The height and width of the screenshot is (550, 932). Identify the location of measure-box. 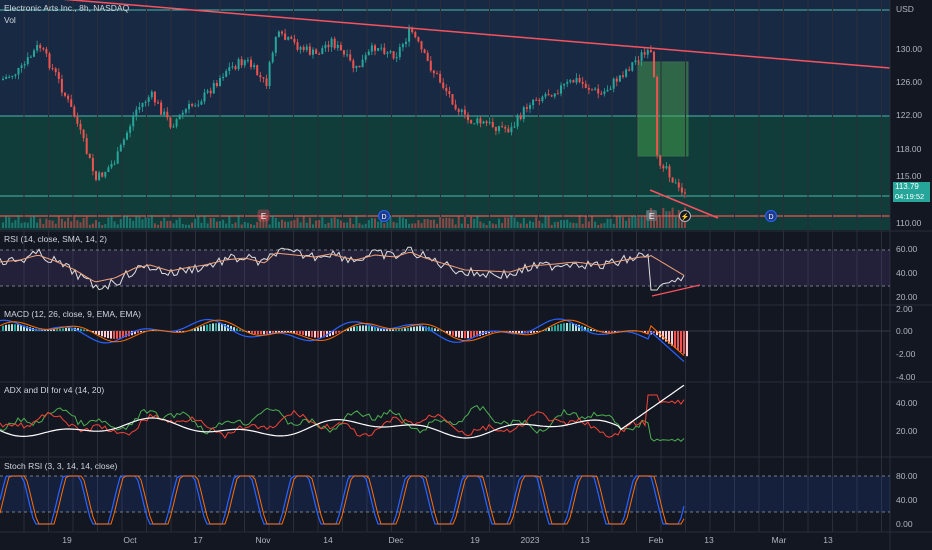
(663, 109).